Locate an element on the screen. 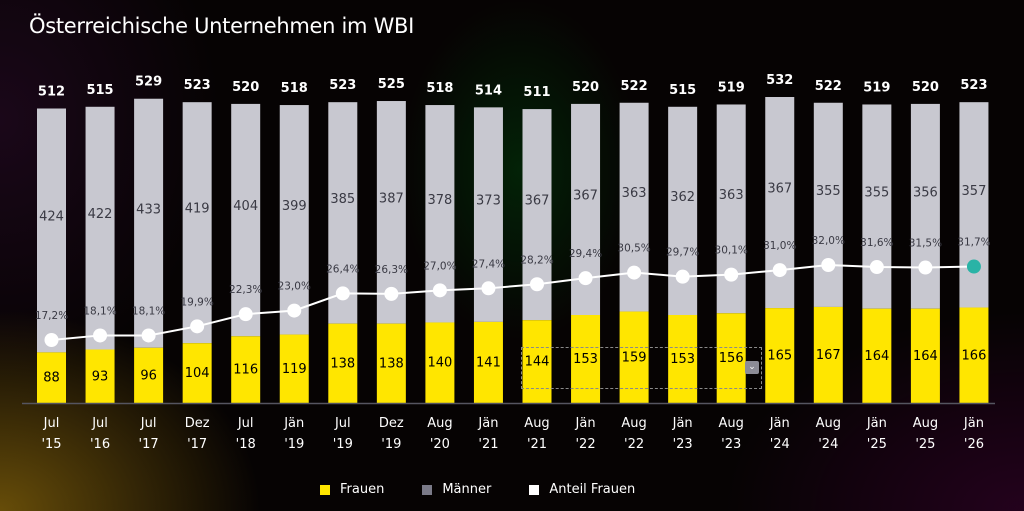  maenner-value-label: 357 is located at coordinates (974, 191).